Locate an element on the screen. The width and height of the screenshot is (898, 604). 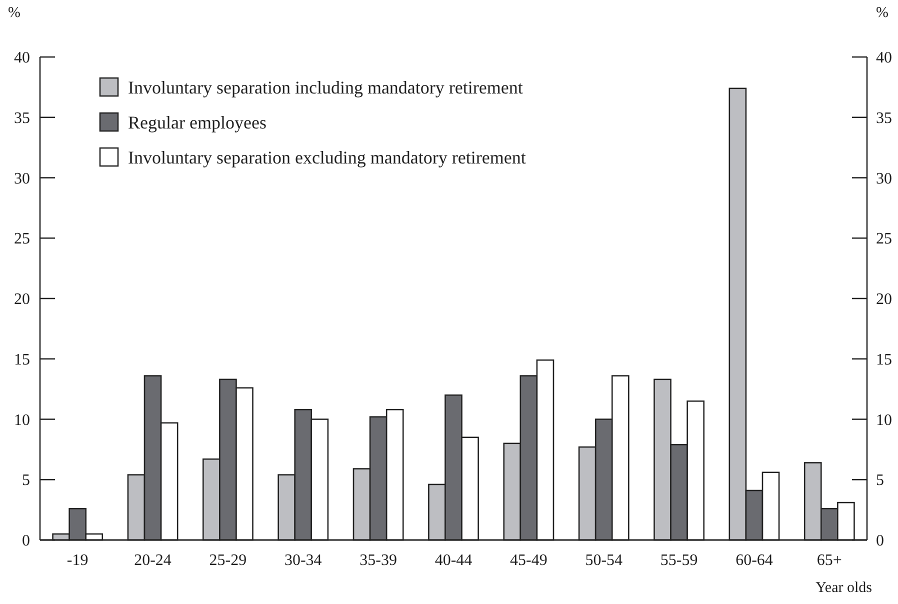
x-tick-label: 55-59 is located at coordinates (679, 560).